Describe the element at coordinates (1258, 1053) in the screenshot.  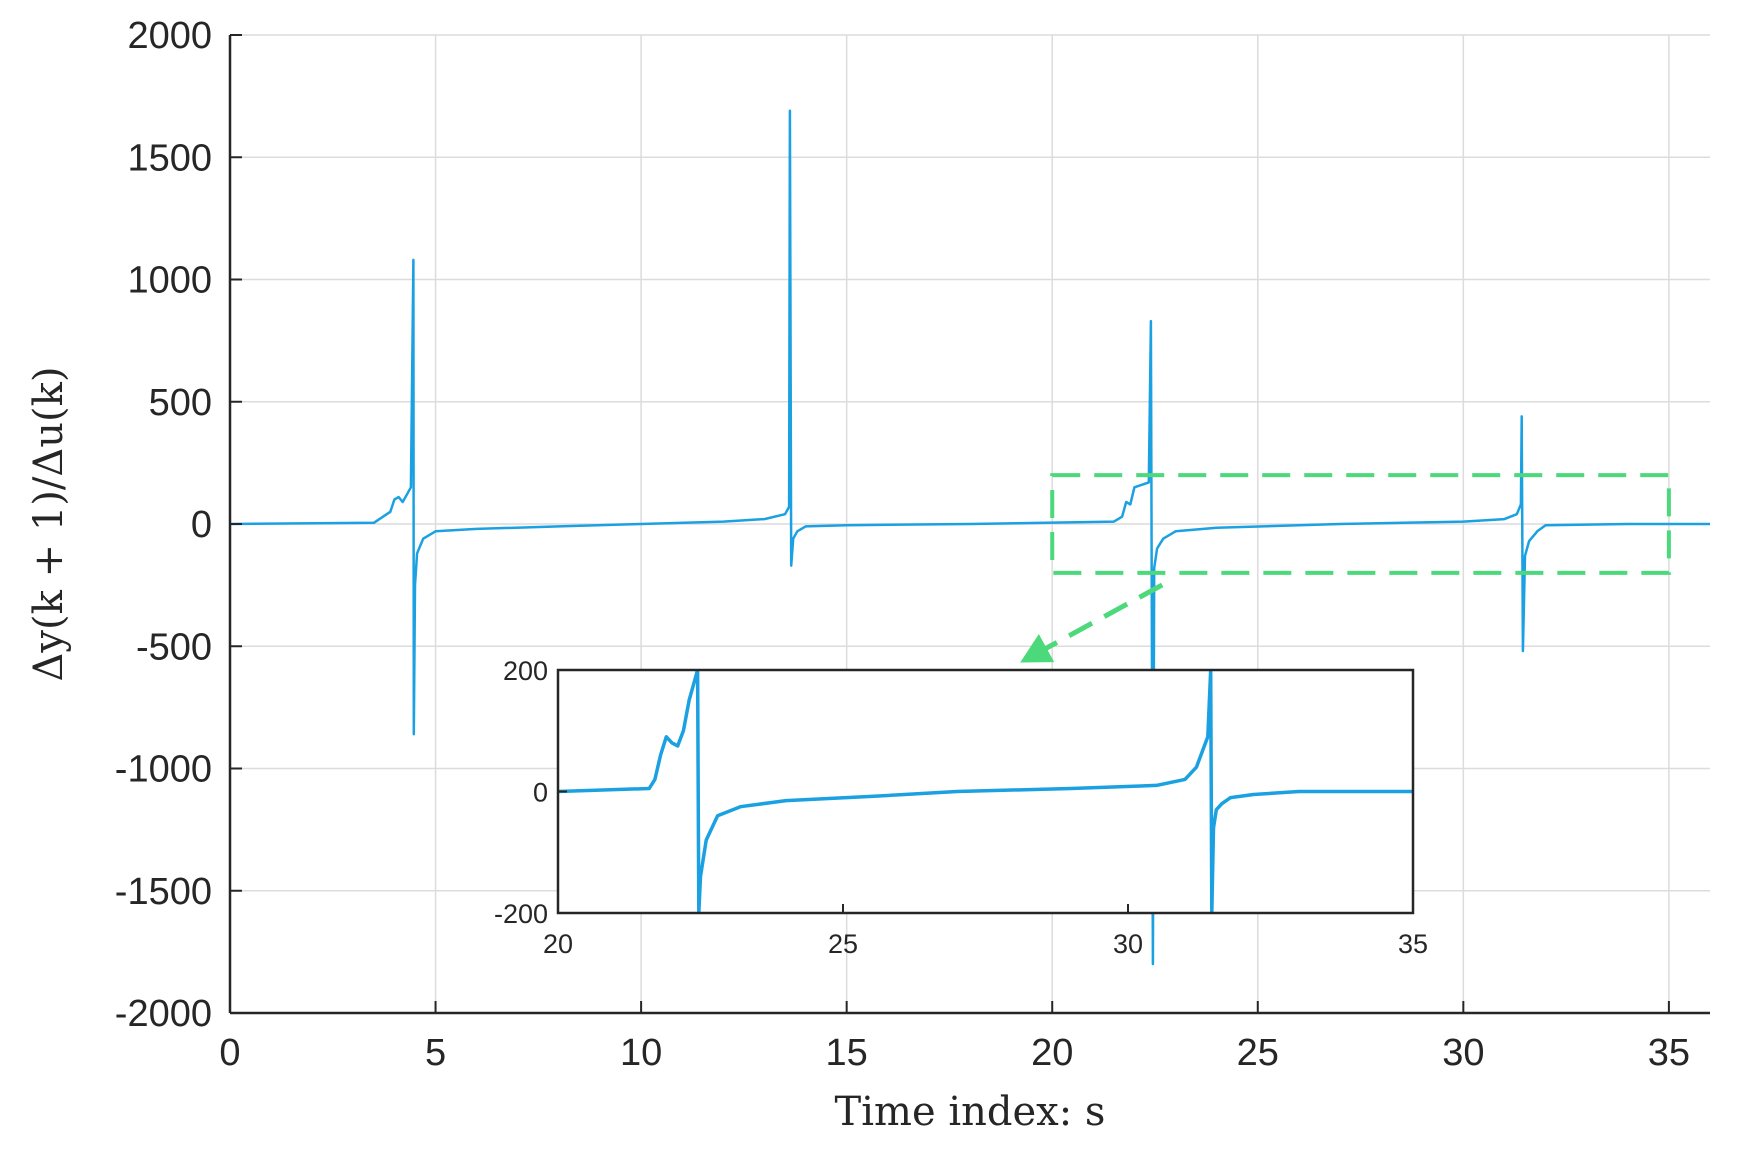
I see `x-tick-label: 25` at that location.